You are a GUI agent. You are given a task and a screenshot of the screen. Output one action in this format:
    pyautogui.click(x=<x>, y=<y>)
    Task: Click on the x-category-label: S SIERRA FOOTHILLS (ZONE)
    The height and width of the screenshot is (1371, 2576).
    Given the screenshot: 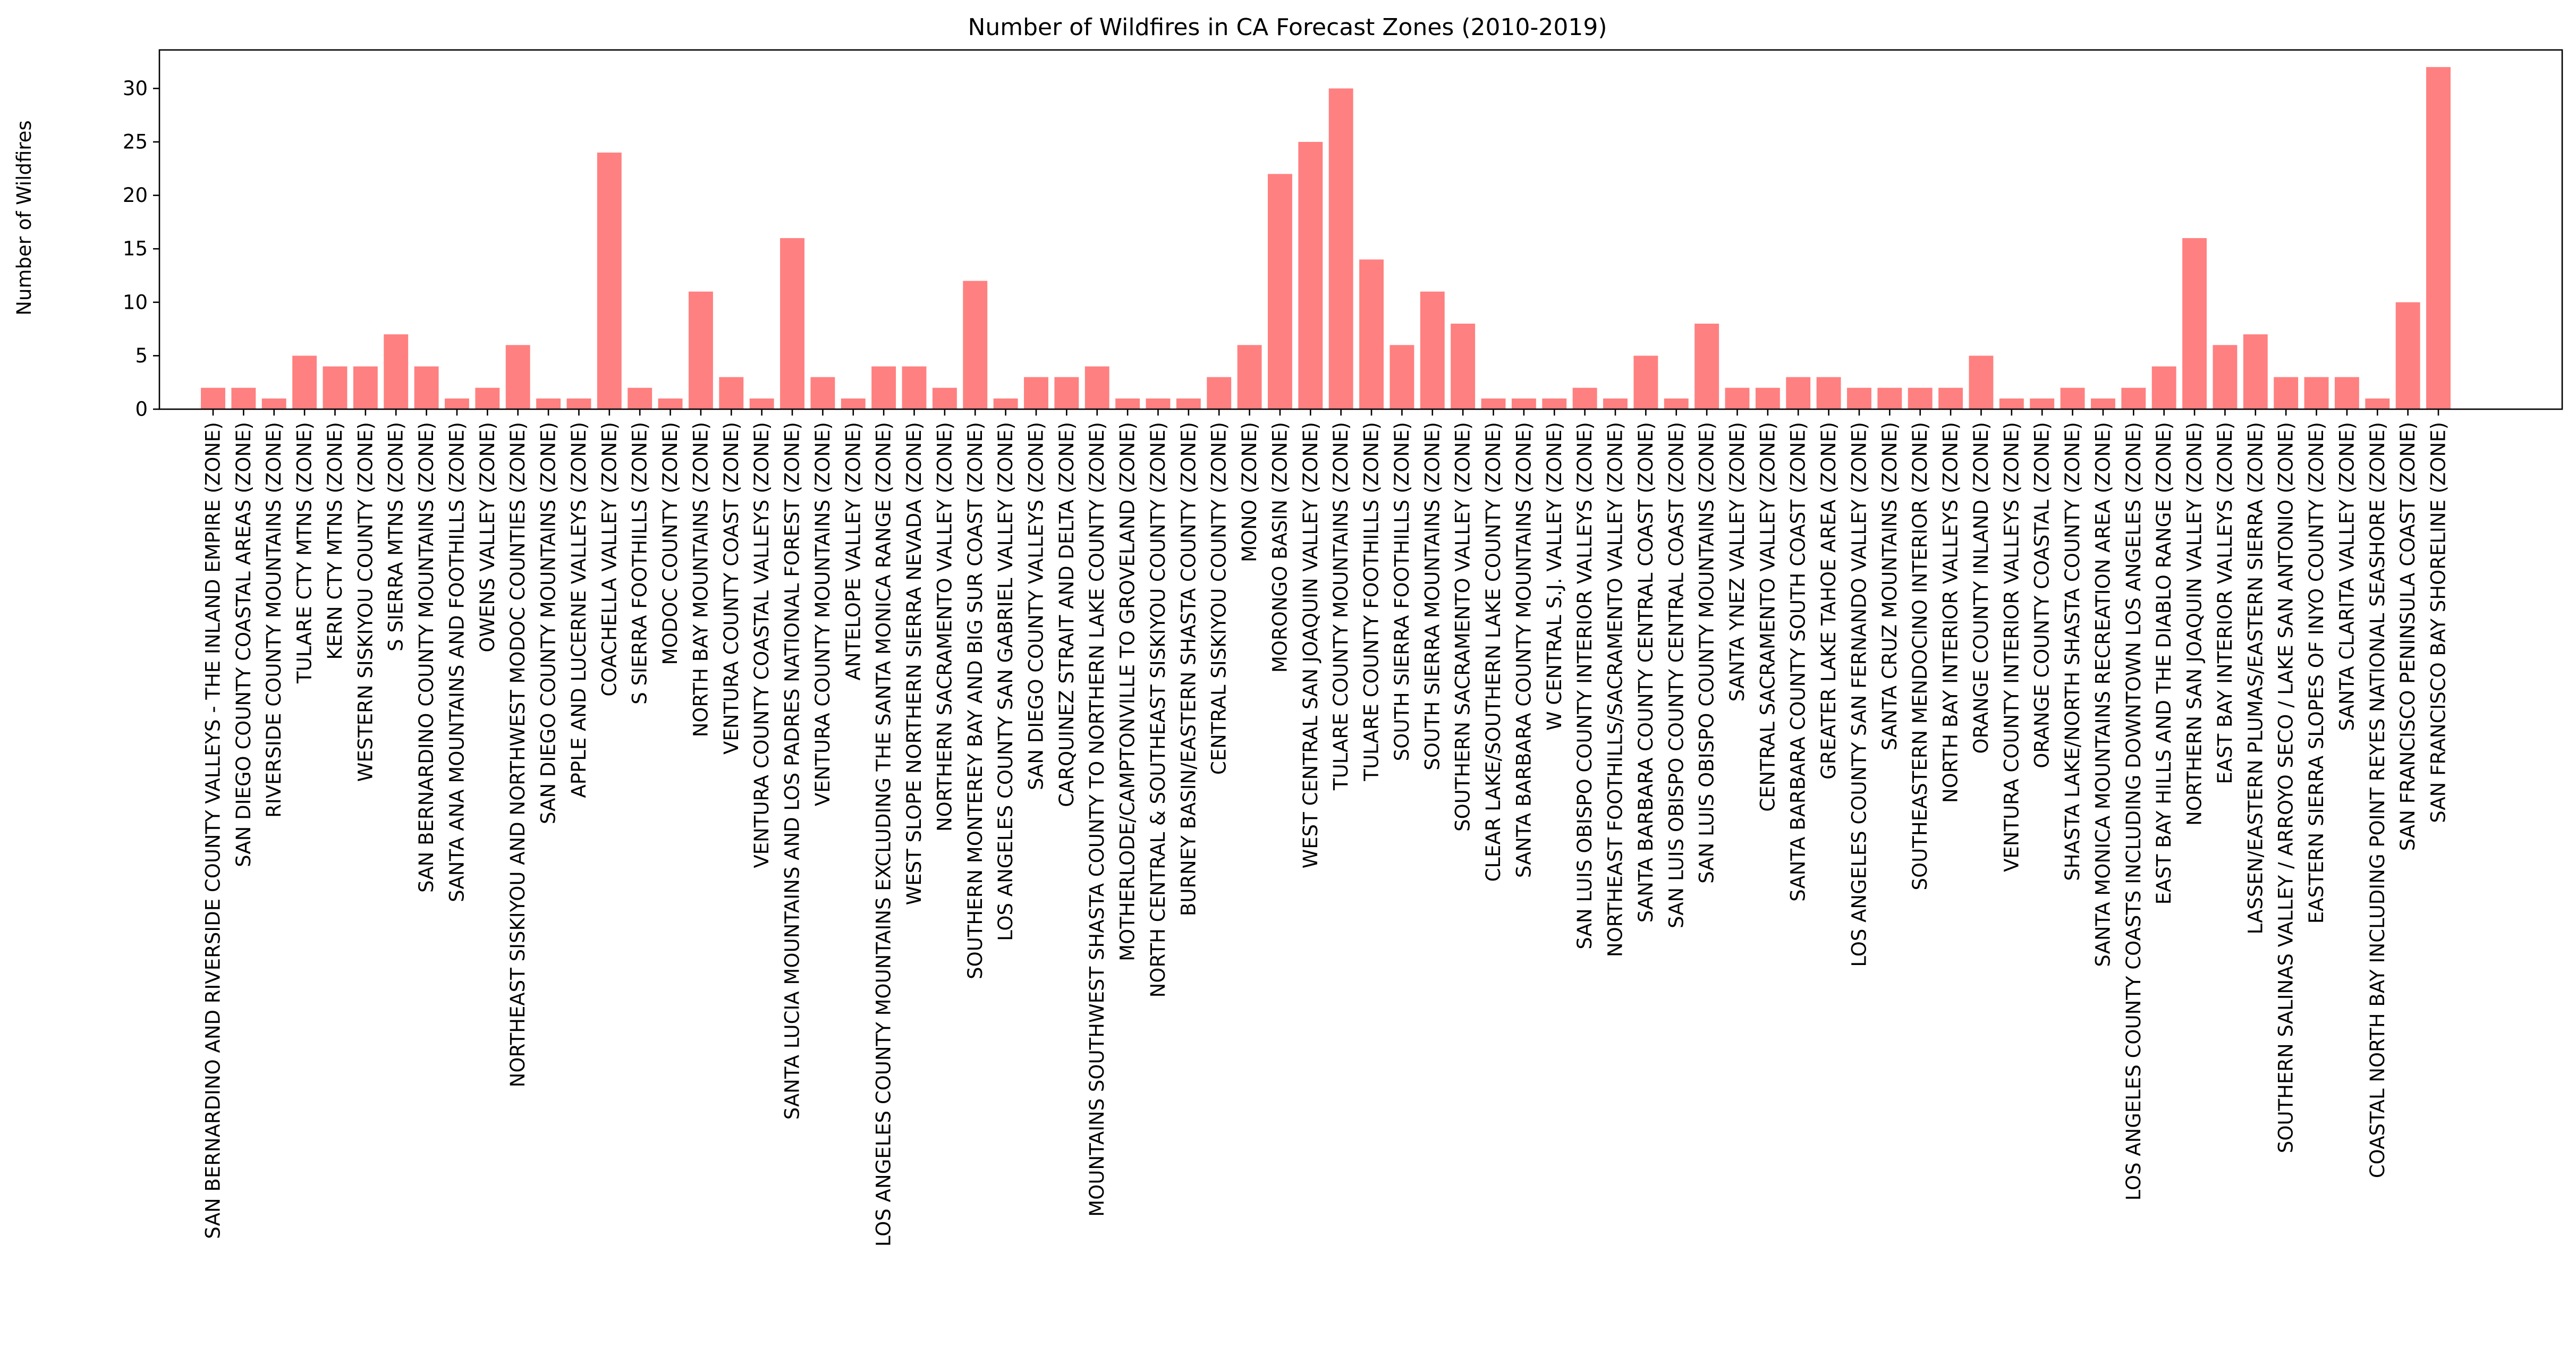 What is the action you would take?
    pyautogui.click(x=640, y=563)
    